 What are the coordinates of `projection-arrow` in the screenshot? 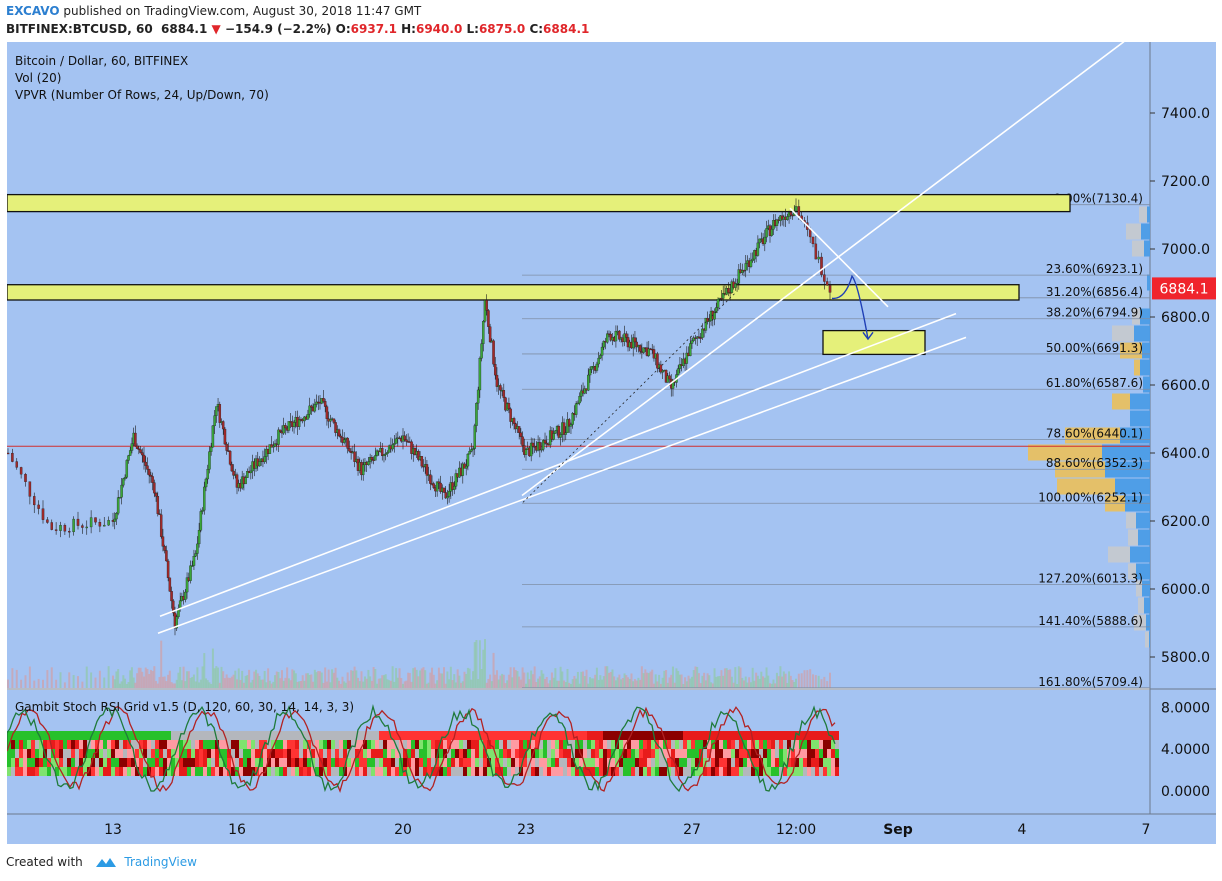 It's located at (850, 307).